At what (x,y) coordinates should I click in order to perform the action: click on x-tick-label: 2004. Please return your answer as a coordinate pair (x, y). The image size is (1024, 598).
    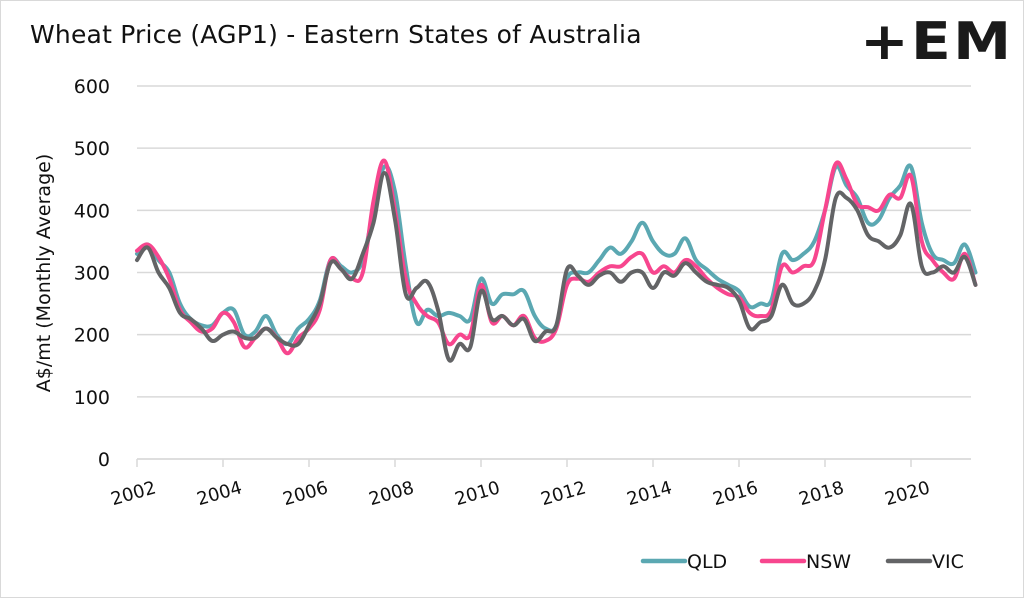
    Looking at the image, I should click on (220, 493).